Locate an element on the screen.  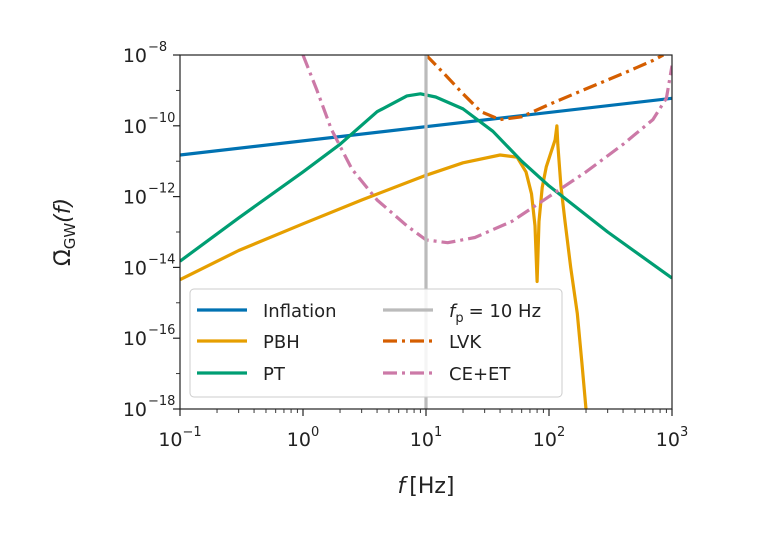
legend-label-pbh: PBH is located at coordinates (281, 342).